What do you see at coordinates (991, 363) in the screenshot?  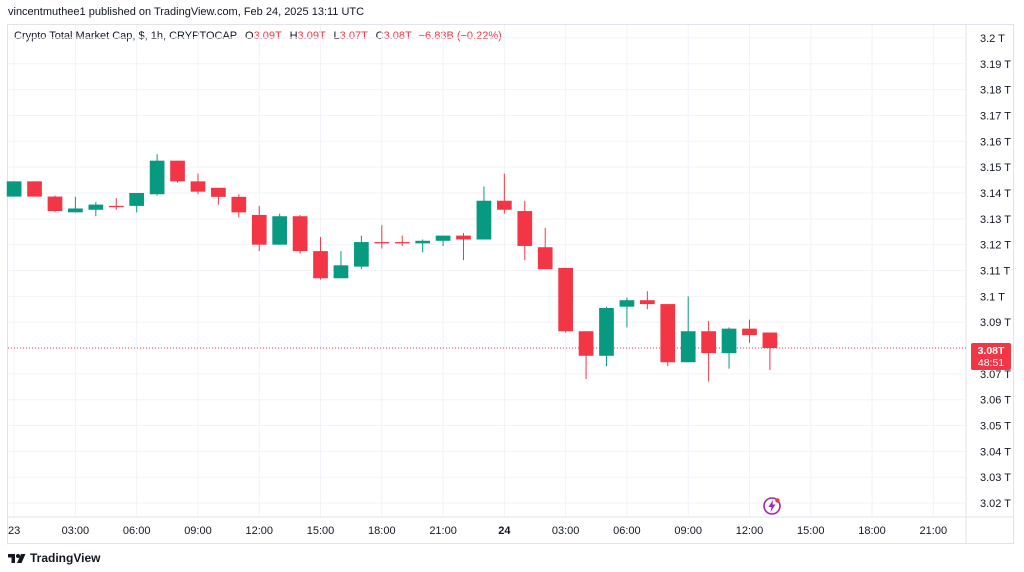 I see `candle-countdown: 48:51` at bounding box center [991, 363].